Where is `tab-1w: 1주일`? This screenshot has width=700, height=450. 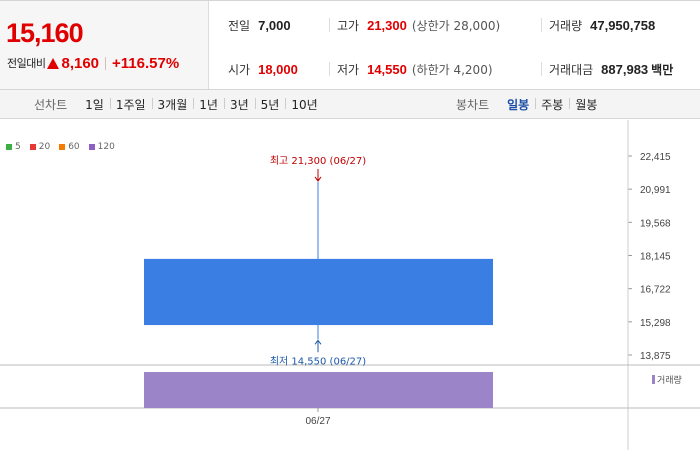 tab-1w: 1주일 is located at coordinates (130, 104).